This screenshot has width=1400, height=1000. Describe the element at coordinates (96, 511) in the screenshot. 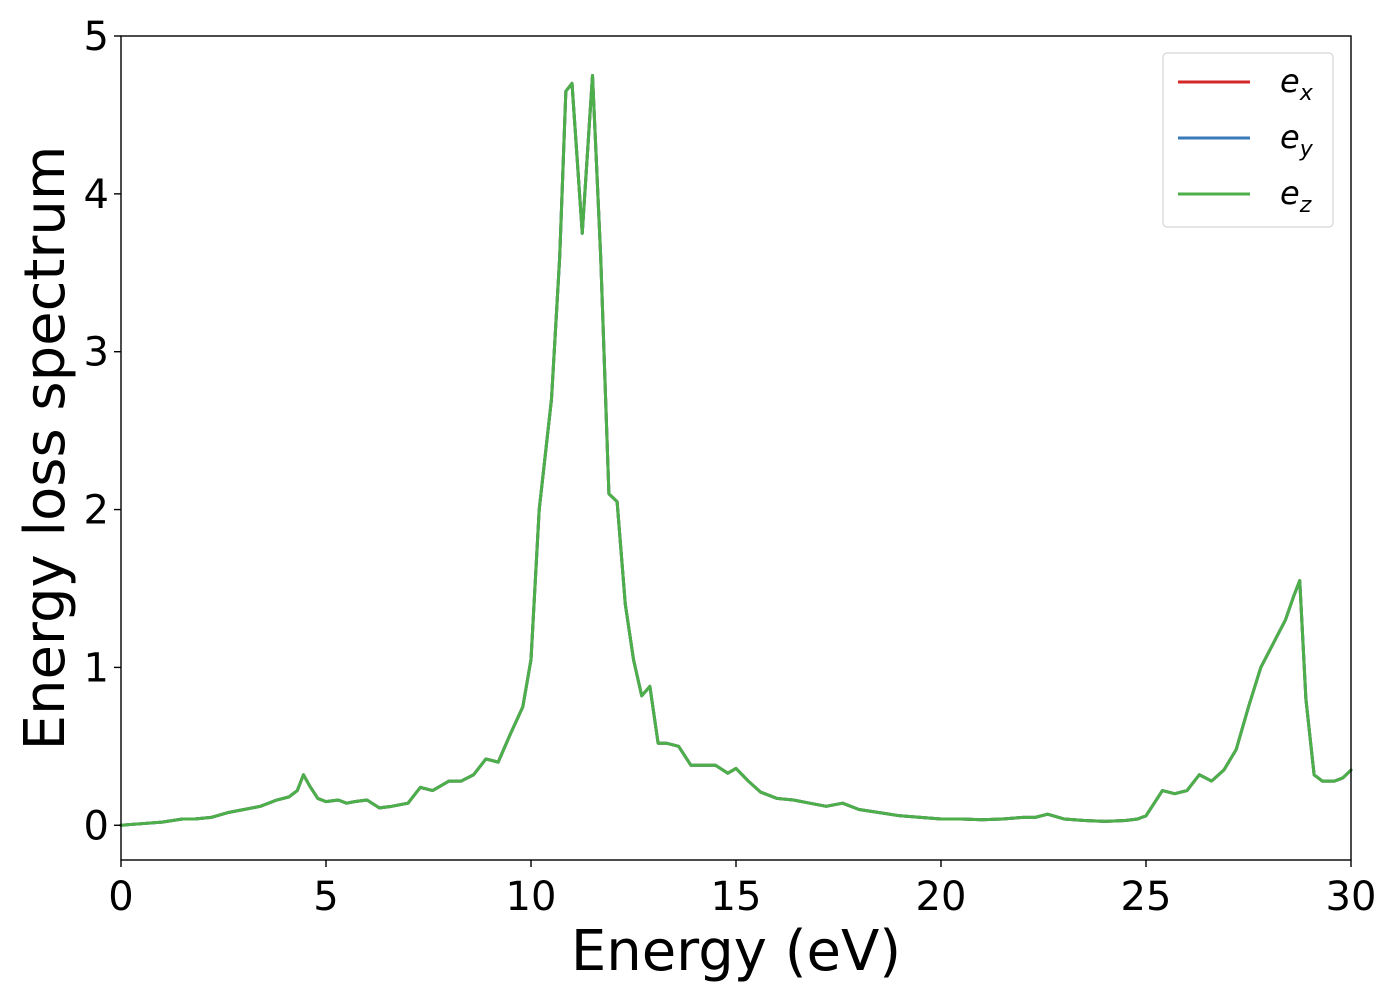

I see `y-tick-label: 2` at that location.